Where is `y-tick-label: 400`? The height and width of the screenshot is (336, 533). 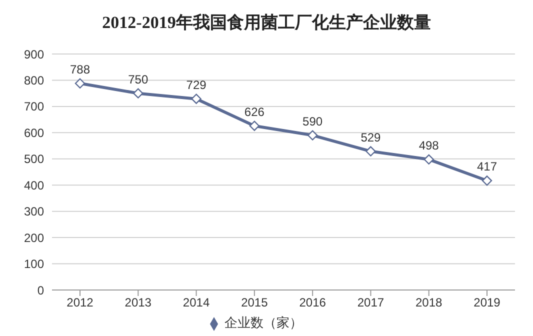 y-tick-label: 400 is located at coordinates (34, 185).